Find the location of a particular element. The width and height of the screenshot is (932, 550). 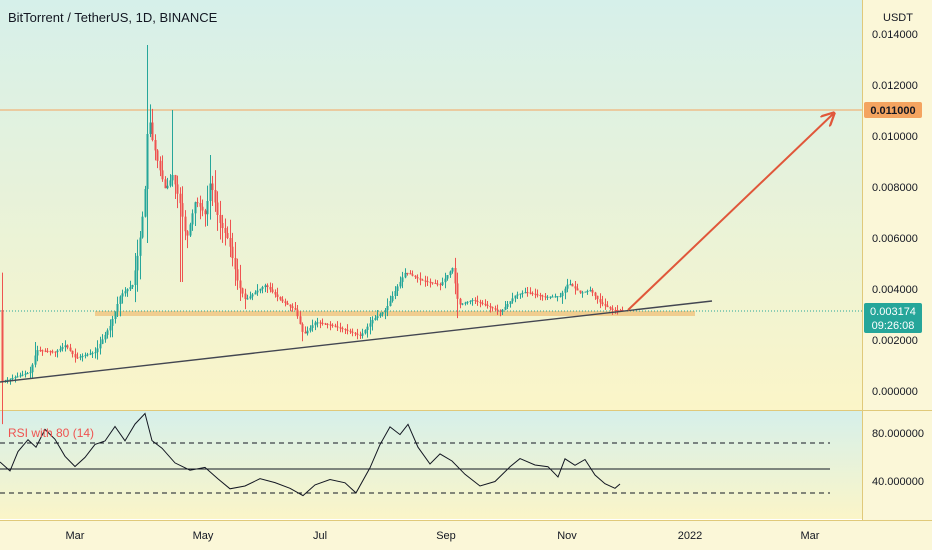

price-tick-label: 0.006000 is located at coordinates (895, 239).